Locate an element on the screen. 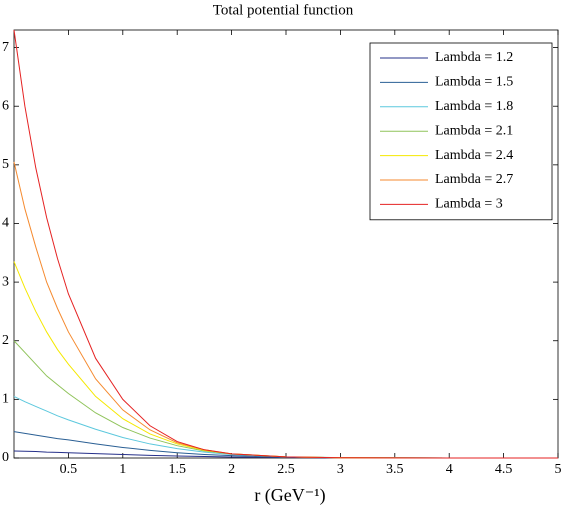 Image resolution: width=563 pixels, height=514 pixels. line-series is located at coordinates (286, 427).